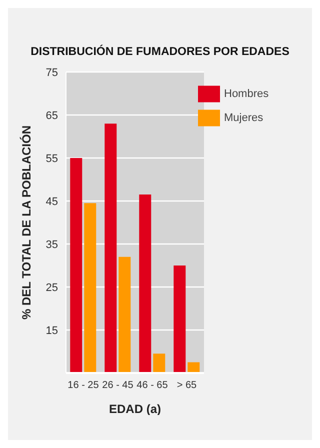  Describe the element at coordinates (52, 202) in the screenshot. I see `y-tick-label: 45` at that location.